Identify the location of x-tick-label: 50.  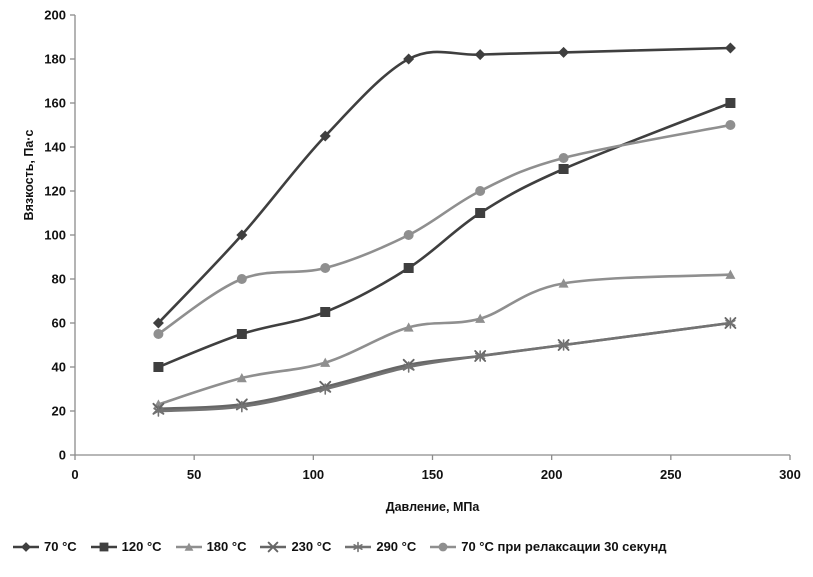
(194, 474).